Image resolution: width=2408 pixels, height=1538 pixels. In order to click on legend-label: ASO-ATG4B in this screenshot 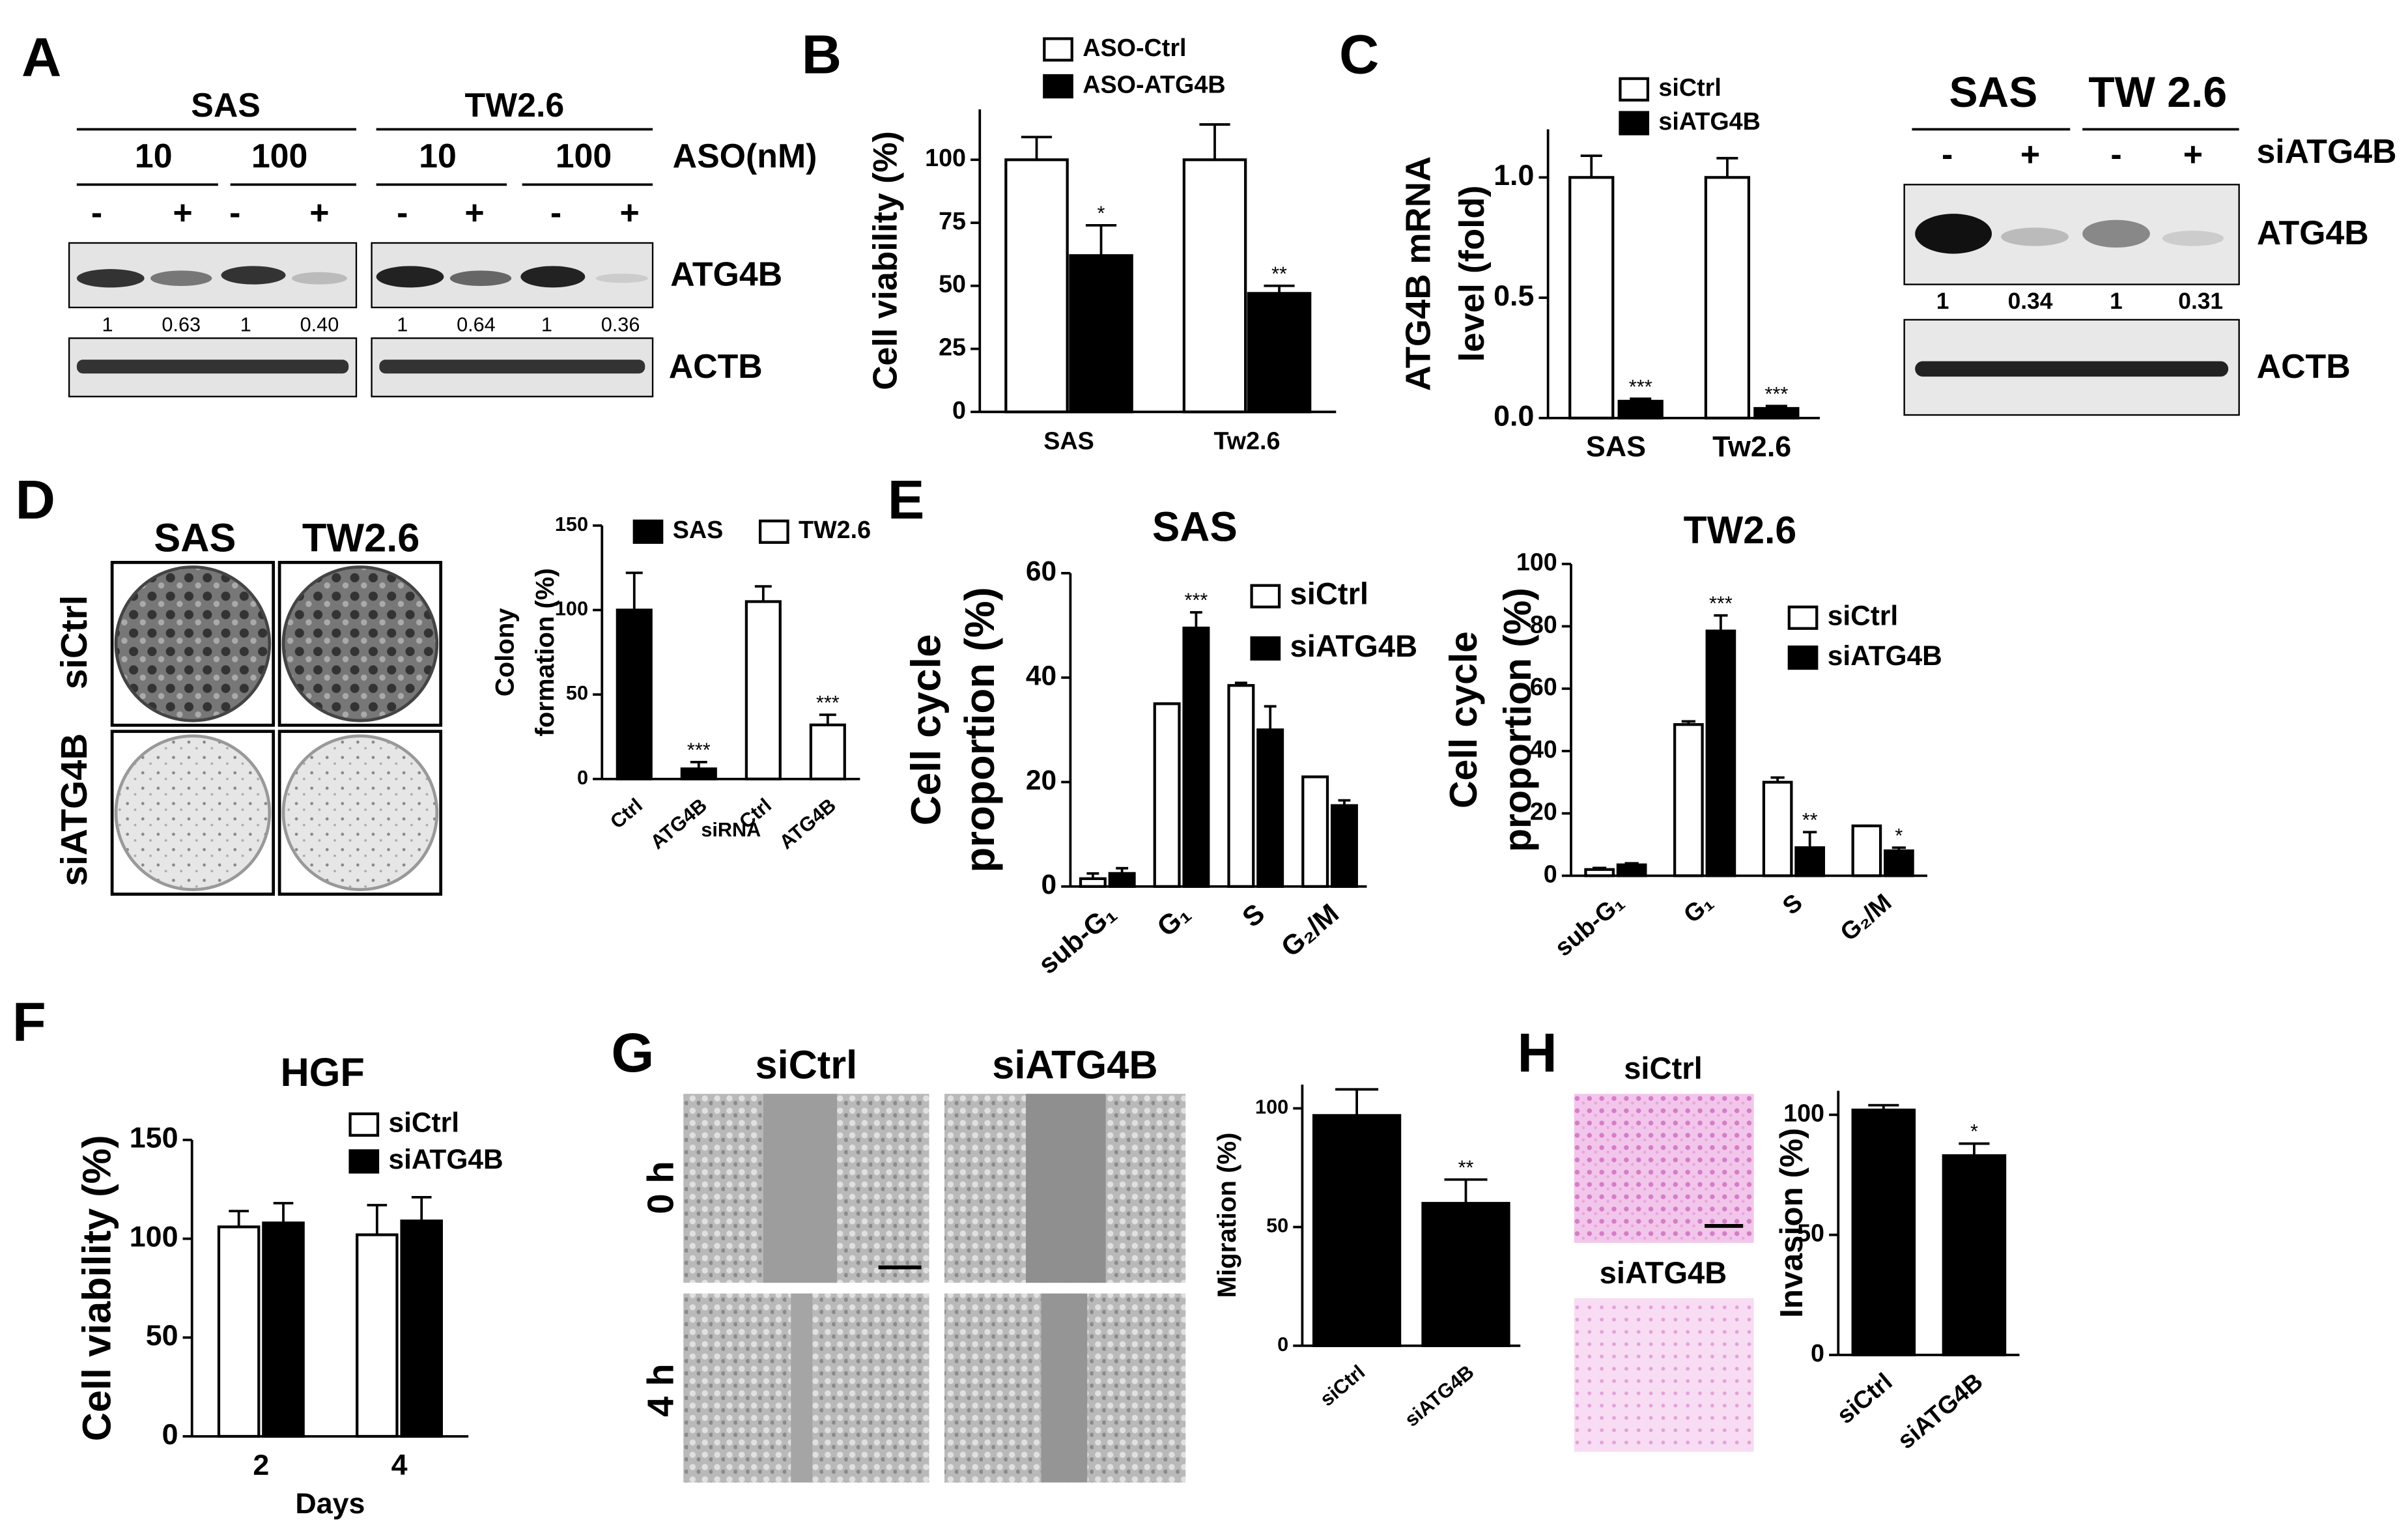, I will do `click(1154, 84)`.